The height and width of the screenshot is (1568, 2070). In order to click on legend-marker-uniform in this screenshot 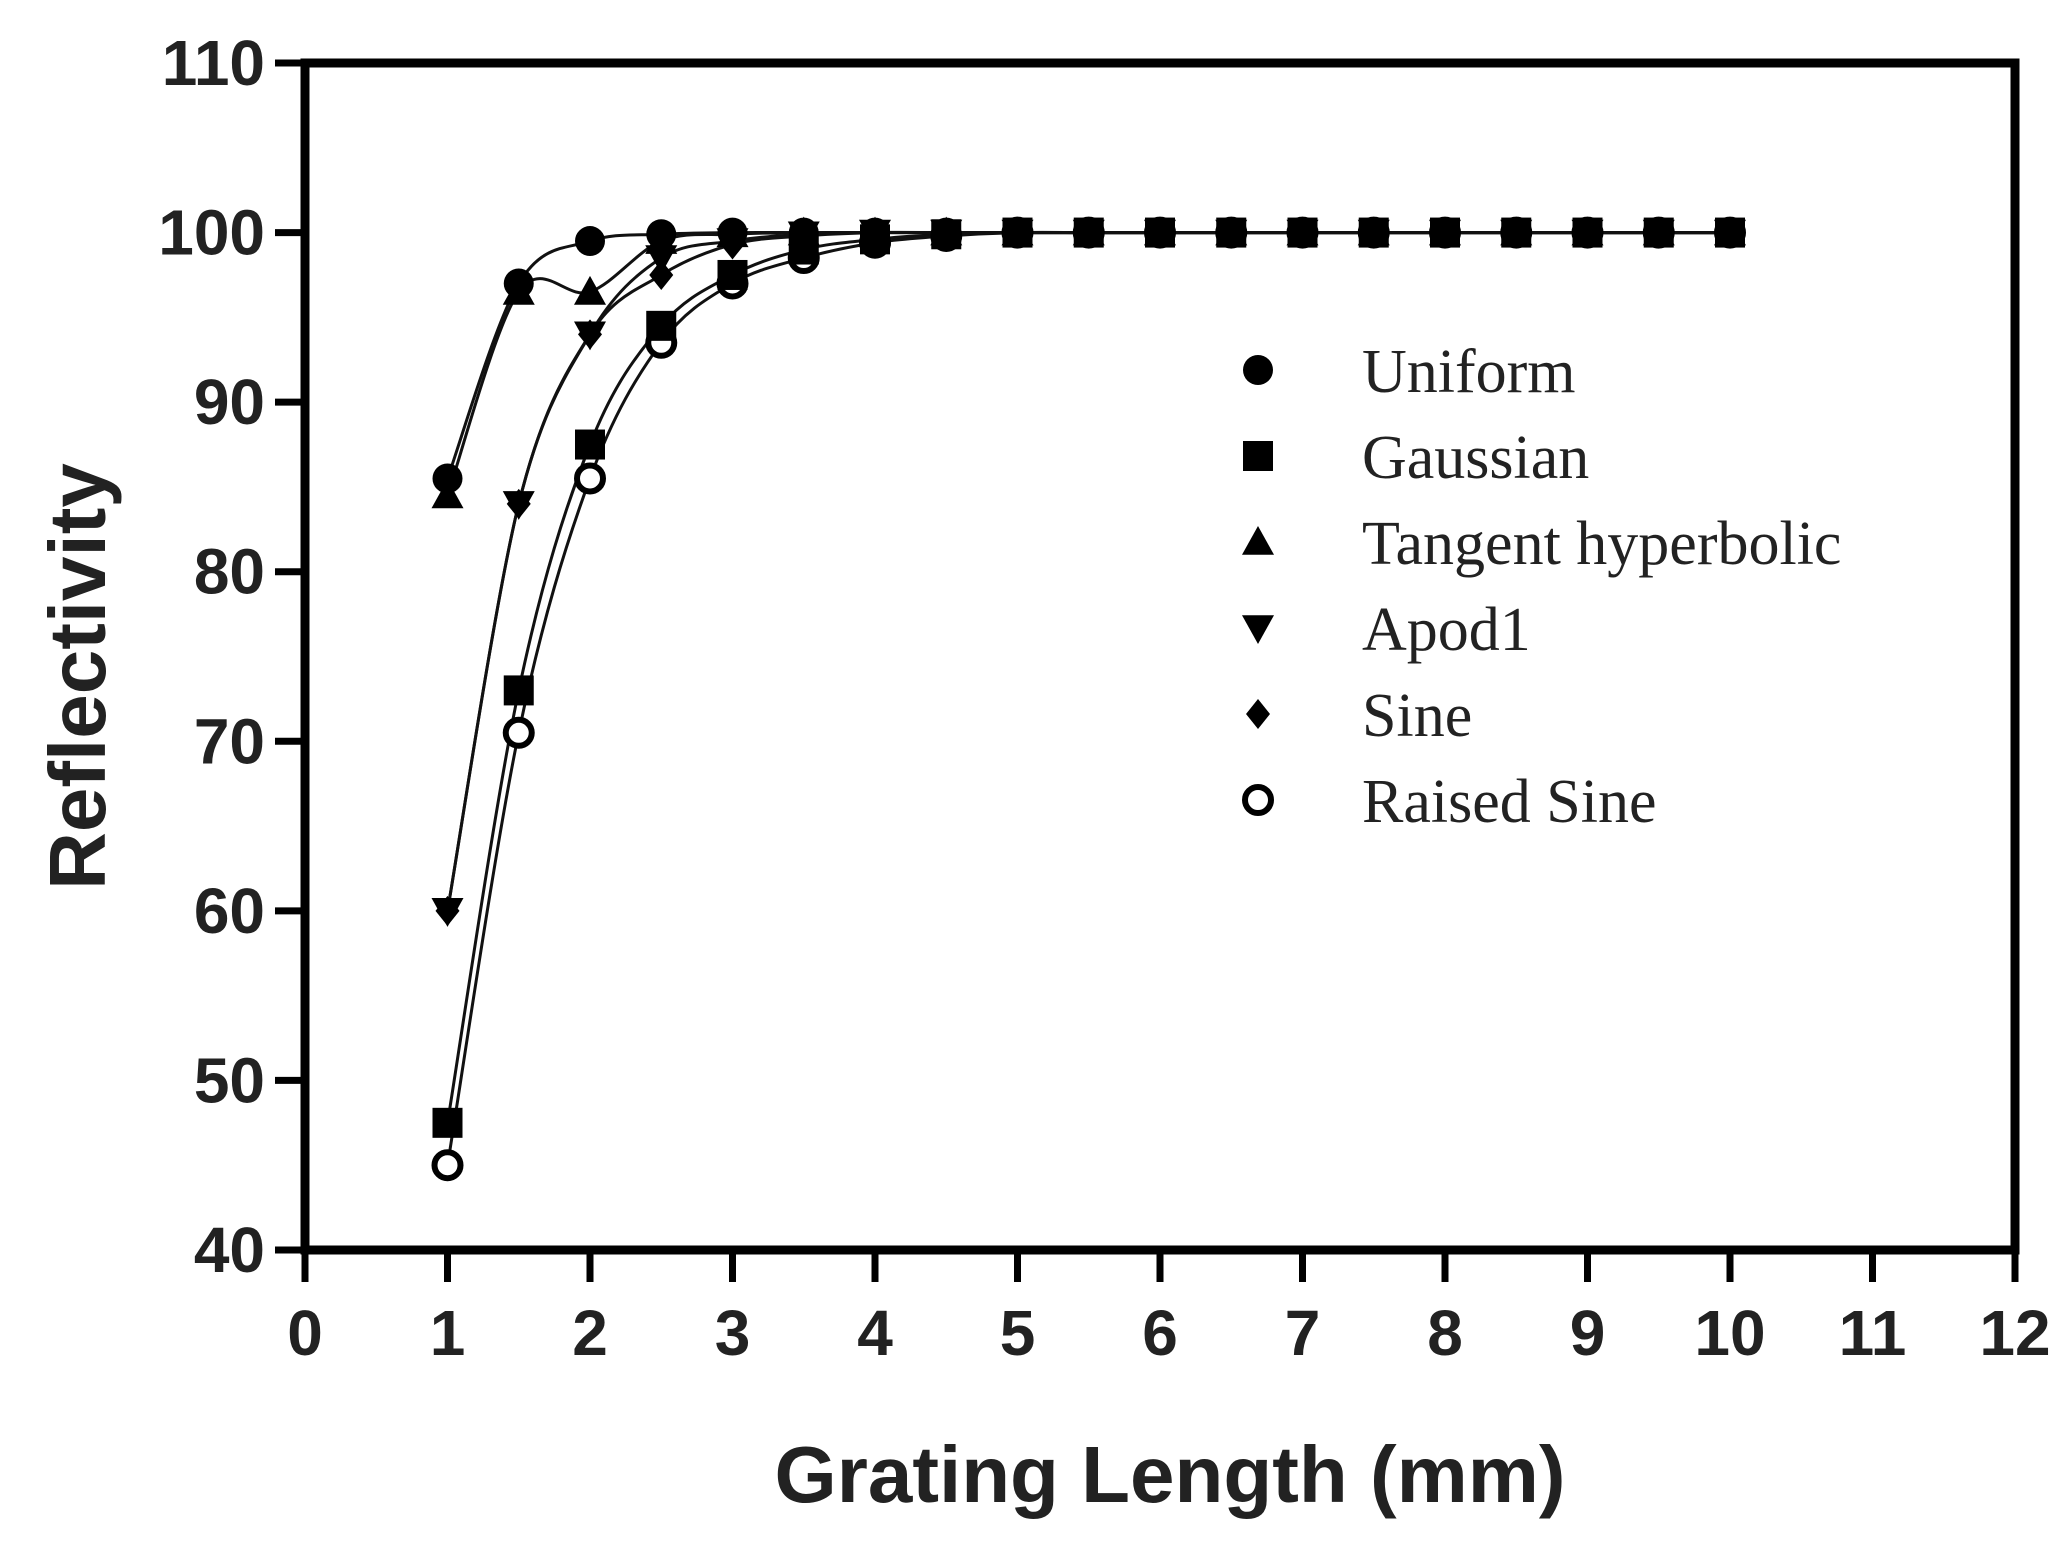, I will do `click(1258, 370)`.